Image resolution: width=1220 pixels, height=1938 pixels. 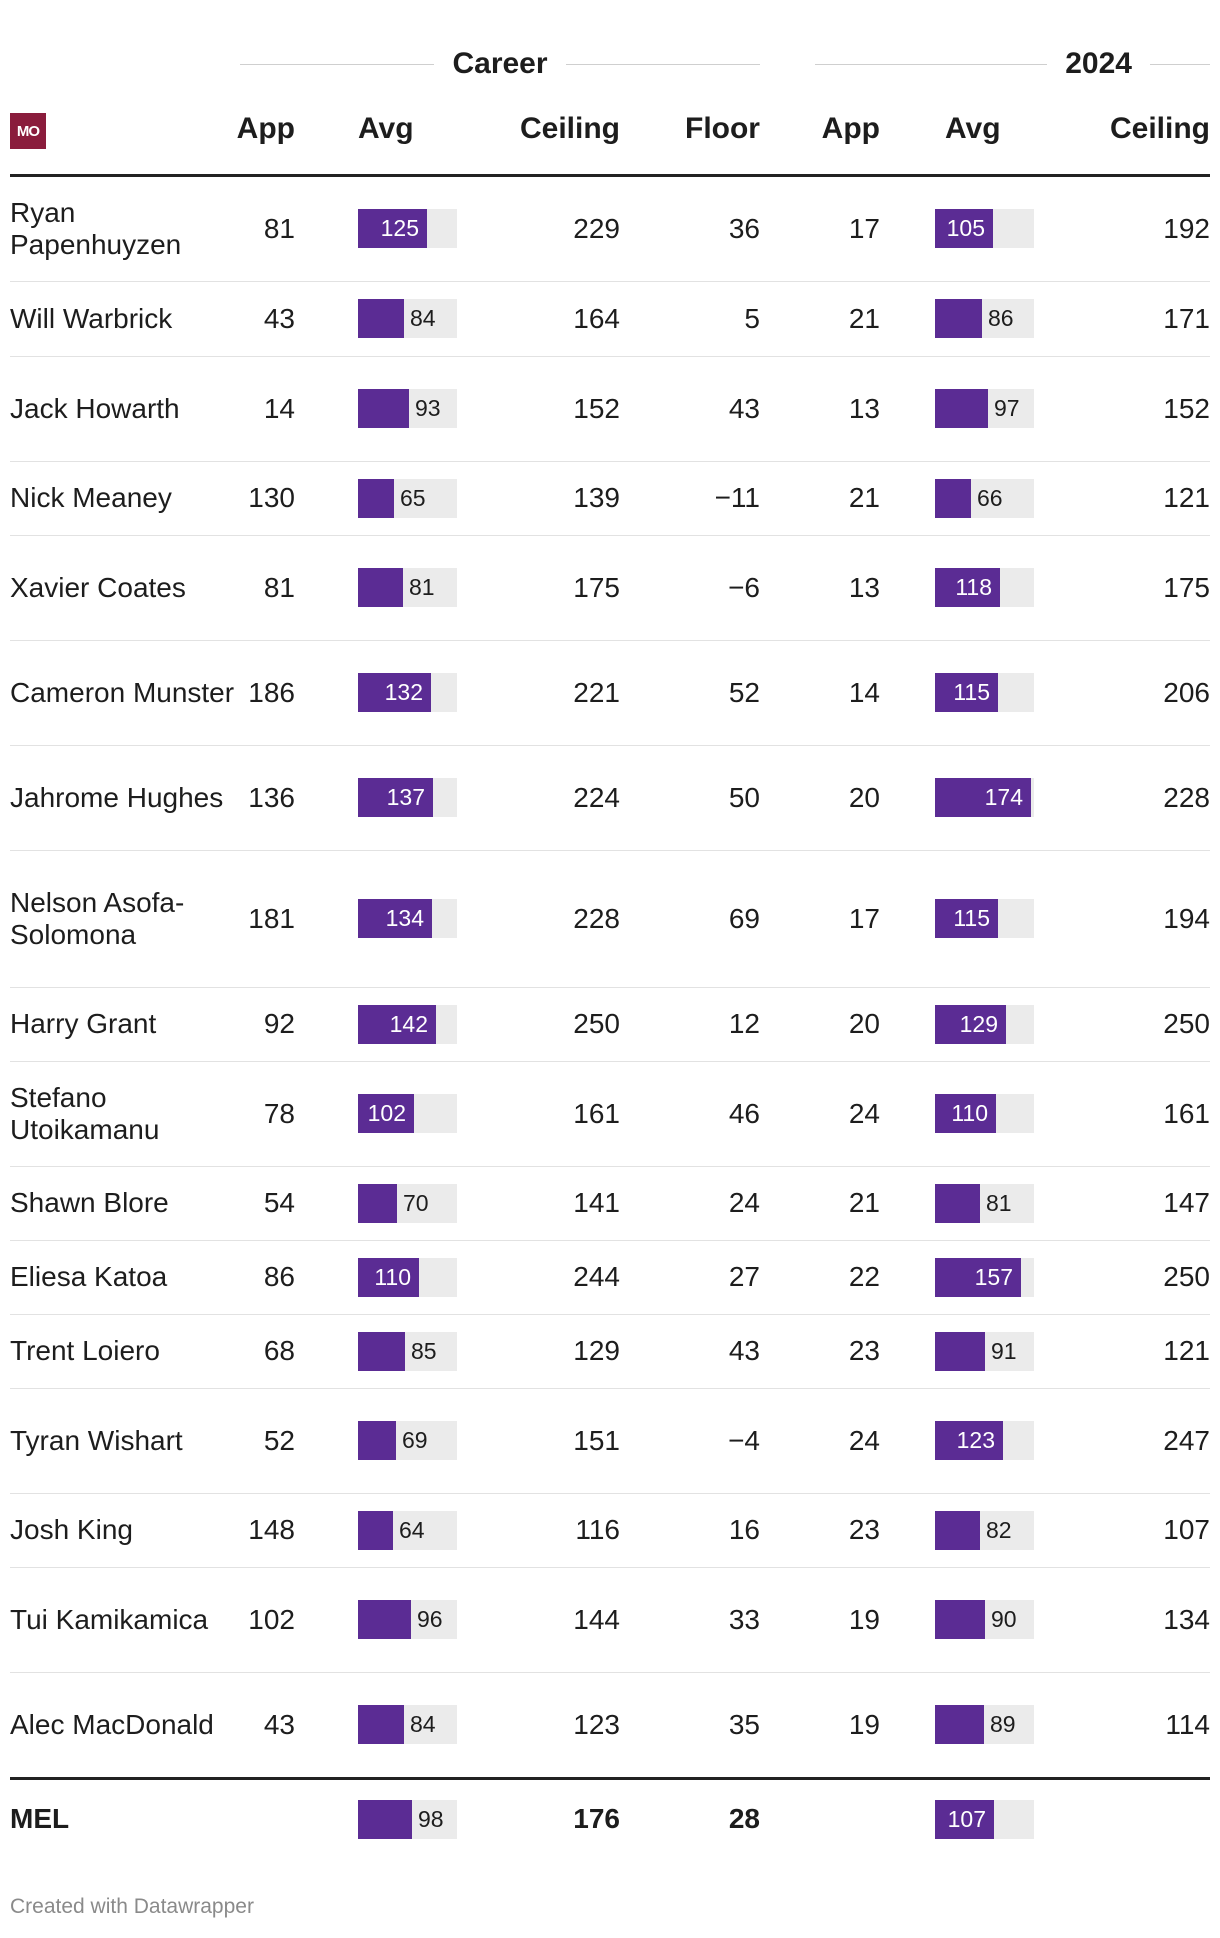 I want to click on career-floor: 35, so click(x=744, y=1724).